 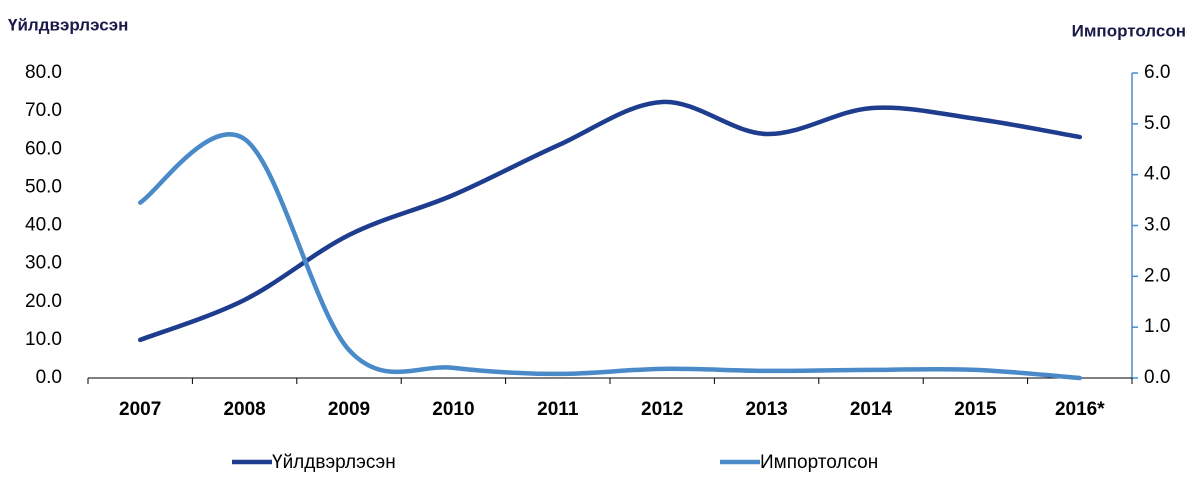 I want to click on x-tick-label: 2010, so click(x=453, y=409).